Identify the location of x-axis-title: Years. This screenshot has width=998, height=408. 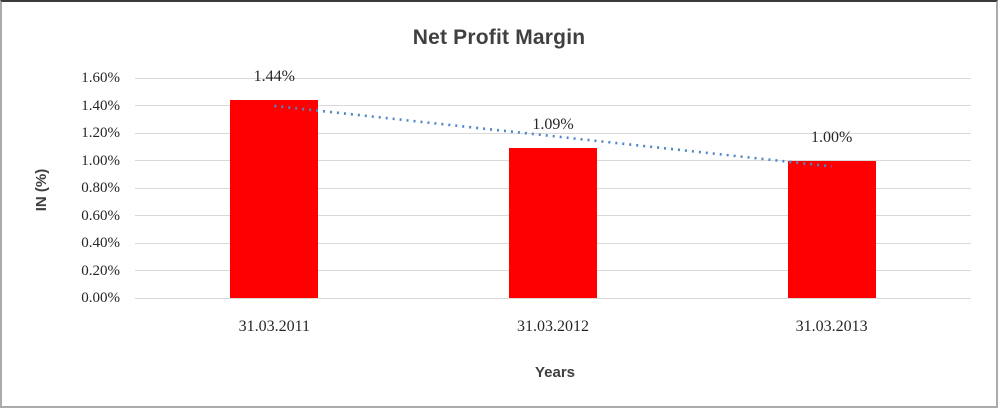
(555, 372).